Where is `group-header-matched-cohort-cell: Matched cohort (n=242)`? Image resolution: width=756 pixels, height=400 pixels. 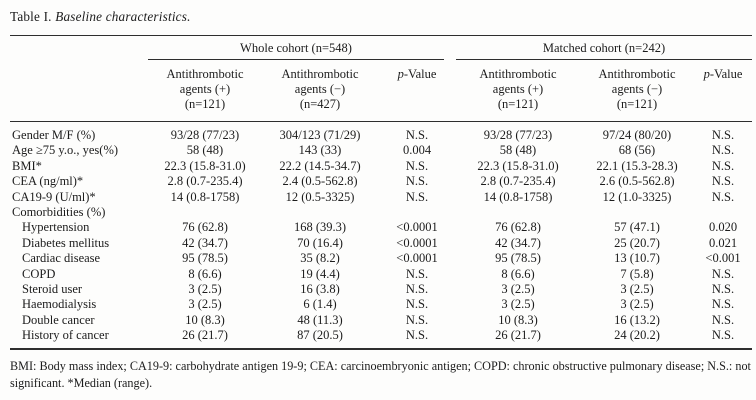
group-header-matched-cohort-cell: Matched cohort (n=242) is located at coordinates (604, 48).